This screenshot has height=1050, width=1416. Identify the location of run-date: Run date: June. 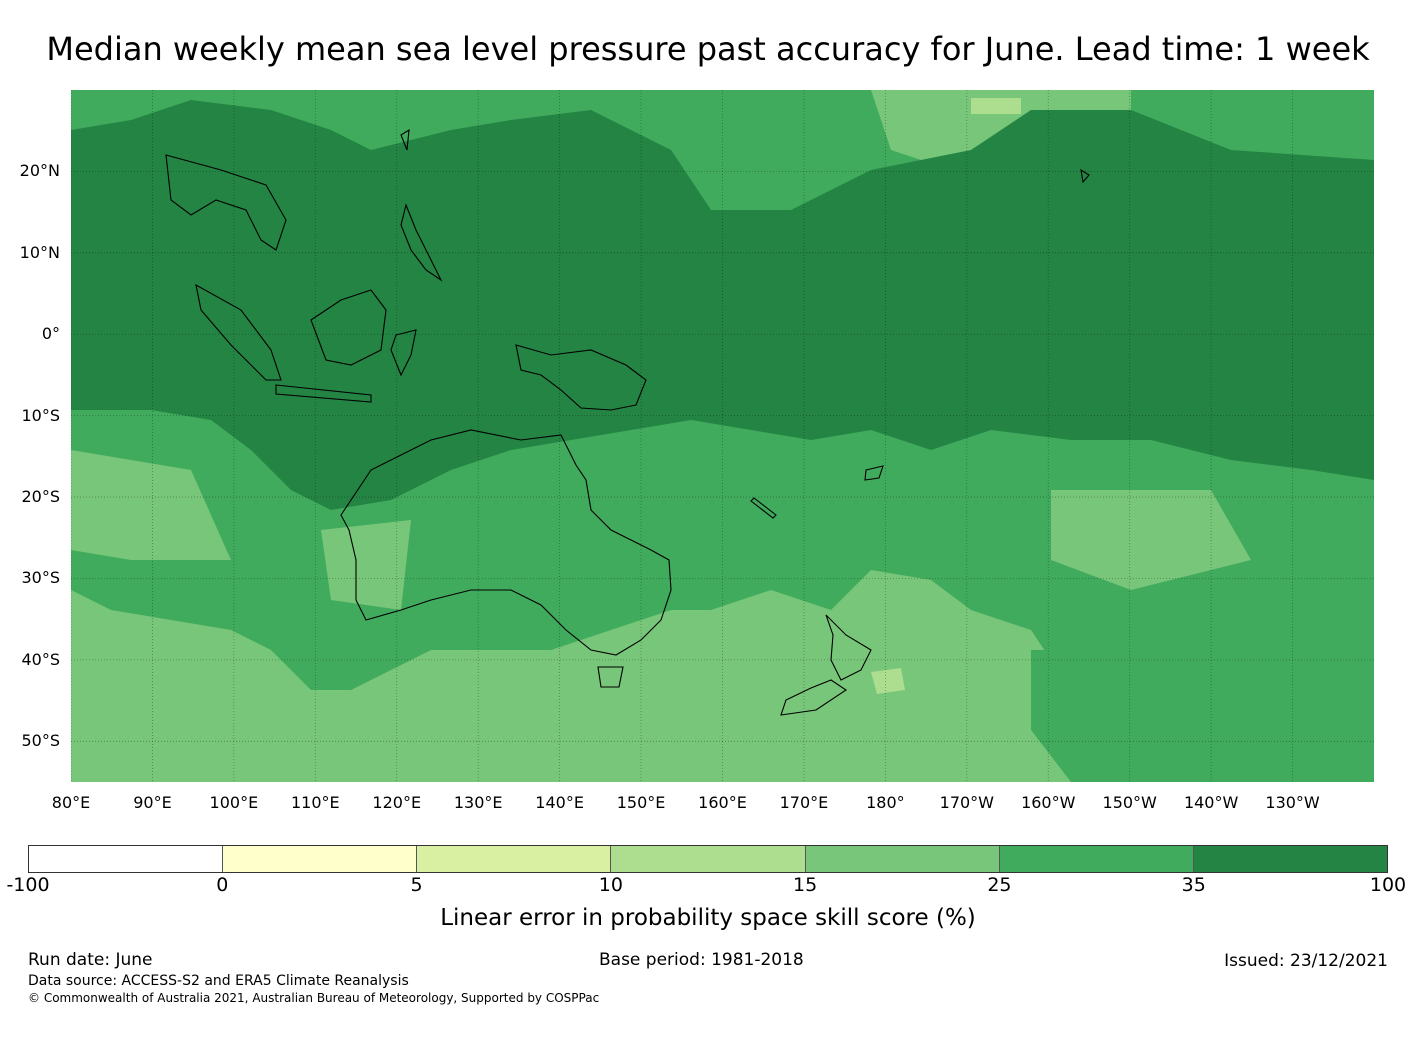
(90, 960).